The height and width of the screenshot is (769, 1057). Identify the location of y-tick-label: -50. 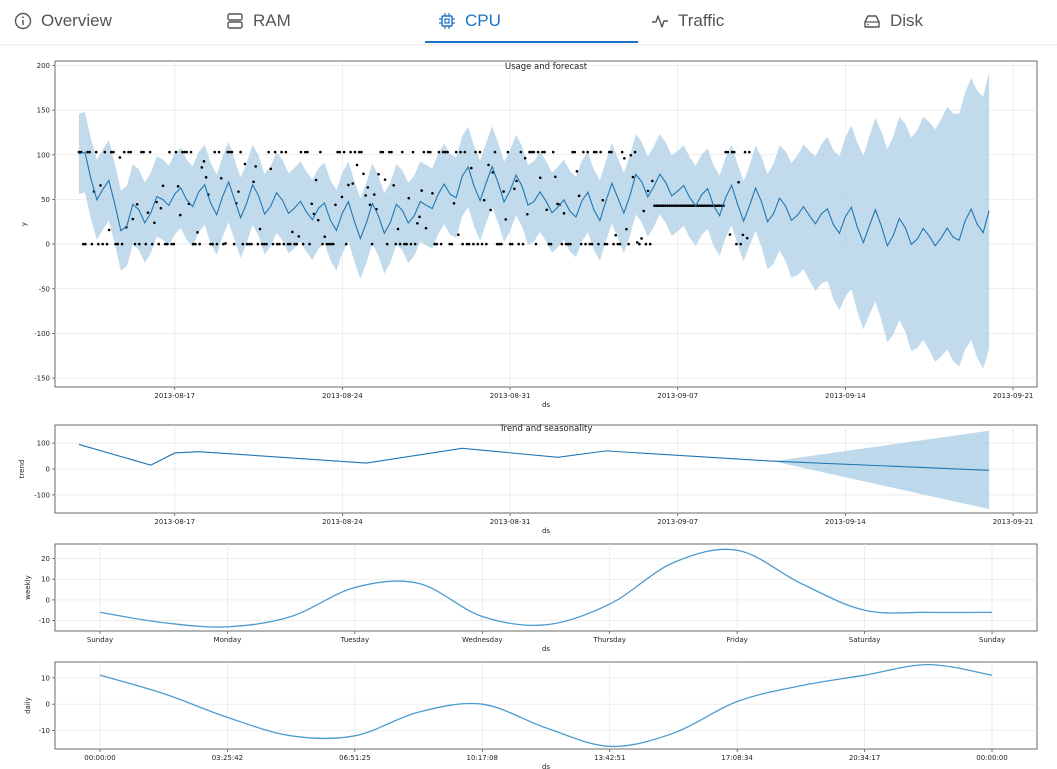
(44, 289).